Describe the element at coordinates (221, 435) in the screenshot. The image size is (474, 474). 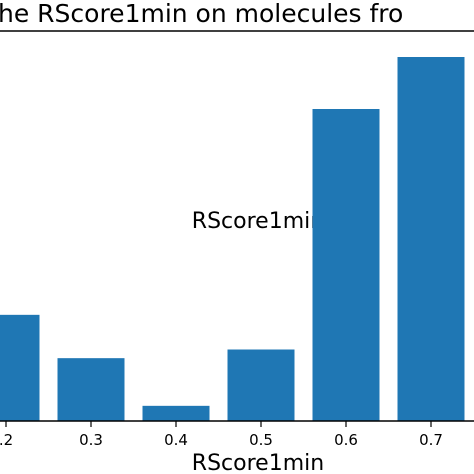
I see `x-ticks-group: .2 0.3 0.4 0.5 0.6 0.7` at that location.